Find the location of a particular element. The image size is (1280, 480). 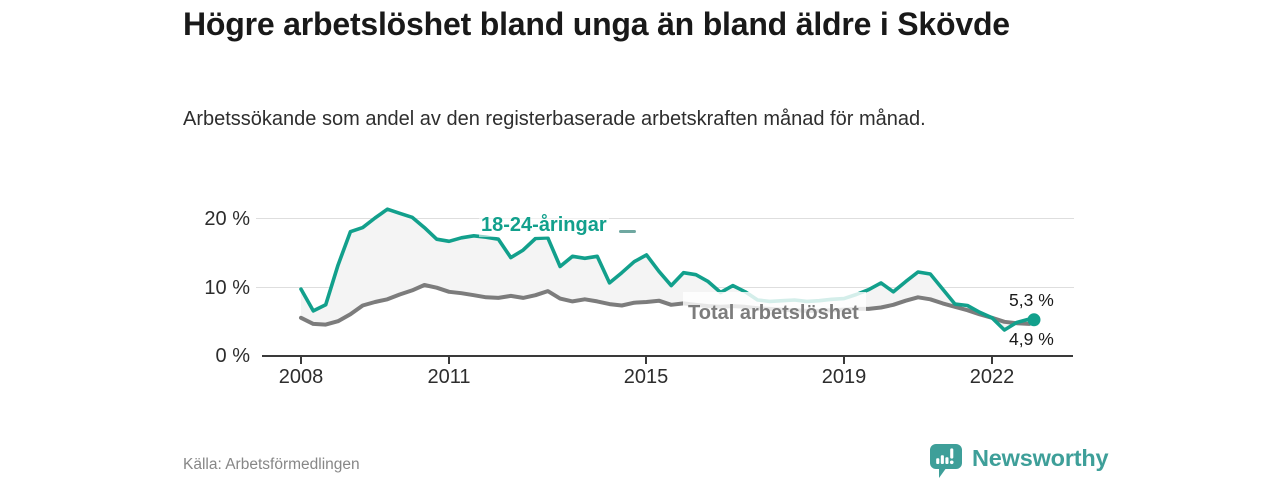

youth-series-label: 18-24-åringar is located at coordinates (544, 225).